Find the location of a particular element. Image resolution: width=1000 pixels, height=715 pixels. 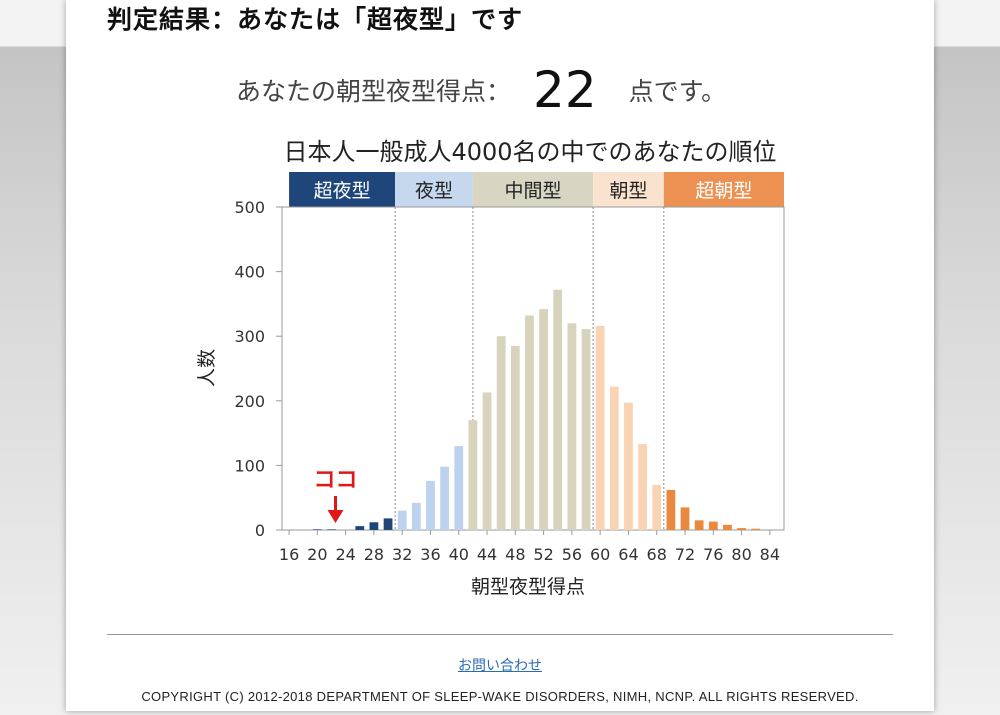

score-label: あなたの朝型夜型得点： is located at coordinates (374, 91).